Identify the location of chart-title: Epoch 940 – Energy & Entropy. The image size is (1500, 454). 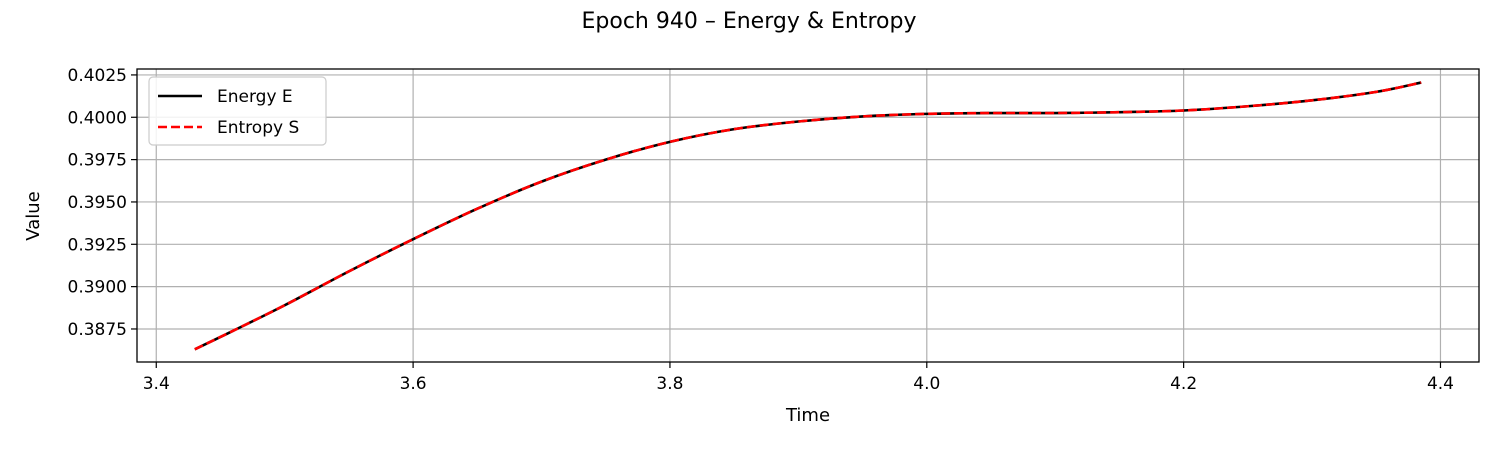
(749, 21).